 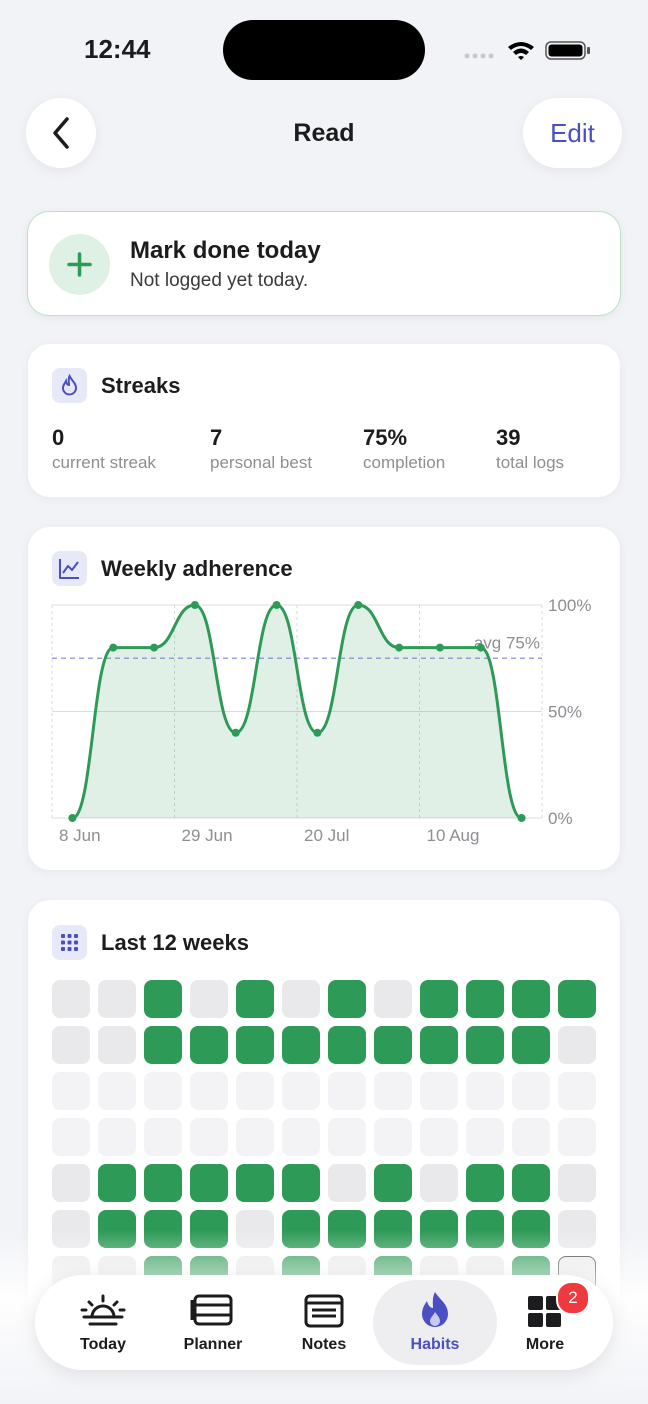 What do you see at coordinates (569, 605) in the screenshot?
I see `y-tick-label: 100%` at bounding box center [569, 605].